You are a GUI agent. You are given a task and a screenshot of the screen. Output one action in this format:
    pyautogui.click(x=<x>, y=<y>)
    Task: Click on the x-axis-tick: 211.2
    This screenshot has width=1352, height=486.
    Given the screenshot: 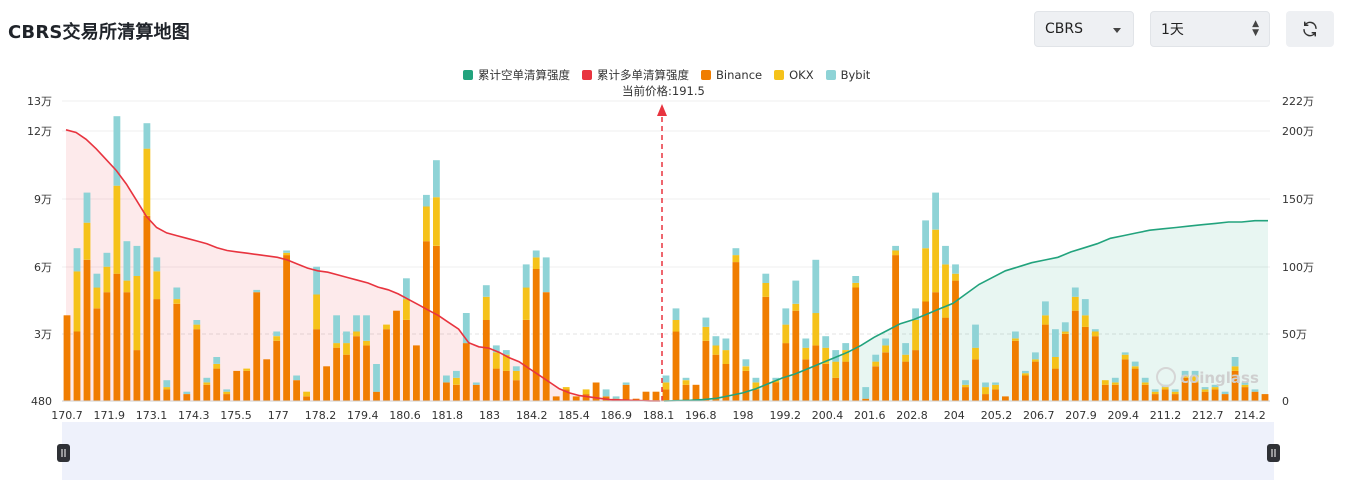 What is the action you would take?
    pyautogui.click(x=1166, y=415)
    